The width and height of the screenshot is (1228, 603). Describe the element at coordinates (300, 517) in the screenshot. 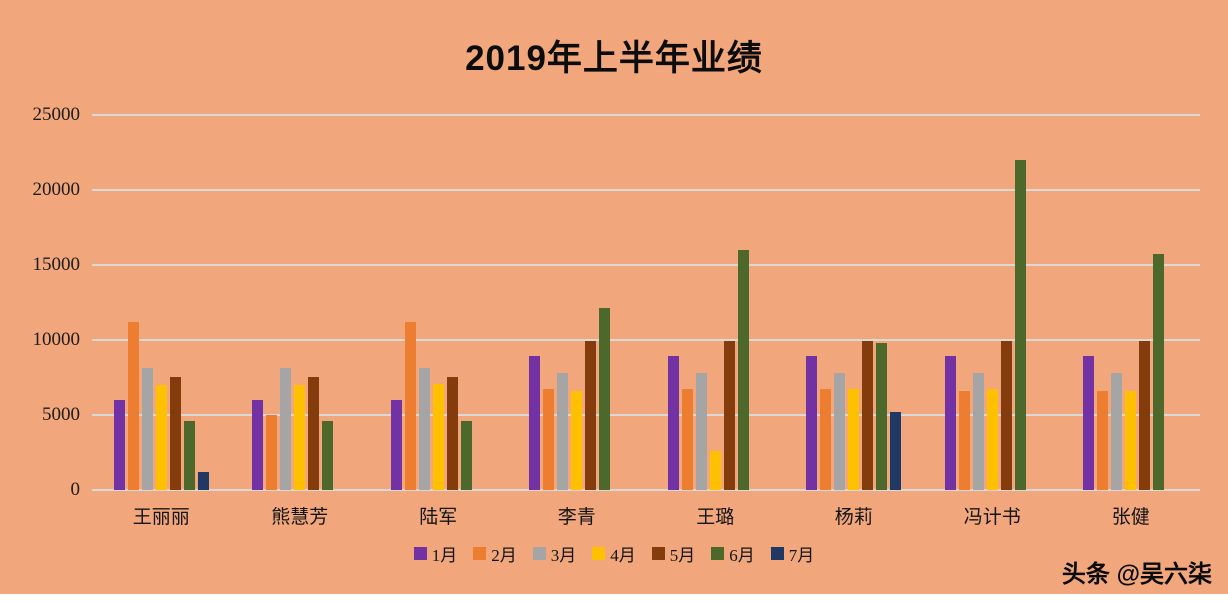

I see `x-axis-label-熊慧芳: 熊慧芳` at that location.